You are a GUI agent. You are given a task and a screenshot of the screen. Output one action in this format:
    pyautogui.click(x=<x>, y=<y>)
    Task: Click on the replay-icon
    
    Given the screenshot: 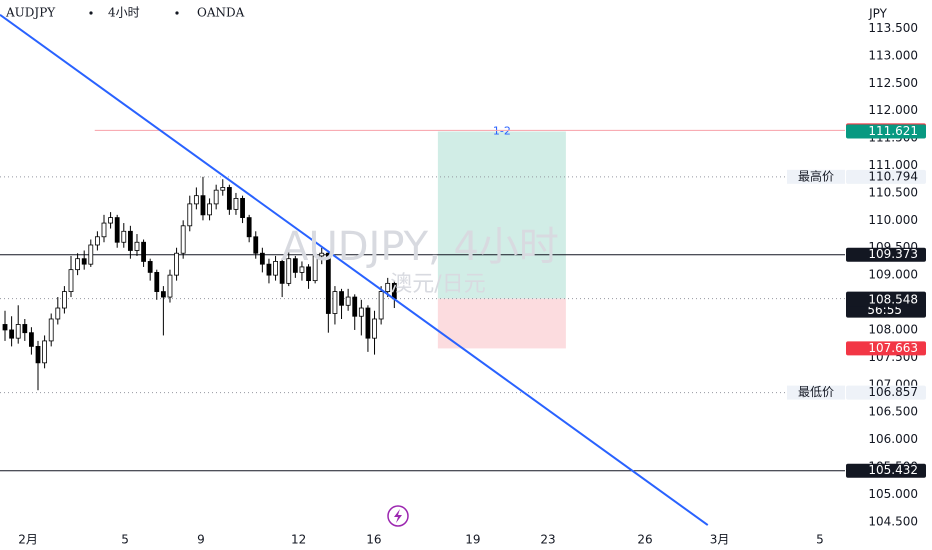 What is the action you would take?
    pyautogui.click(x=398, y=516)
    